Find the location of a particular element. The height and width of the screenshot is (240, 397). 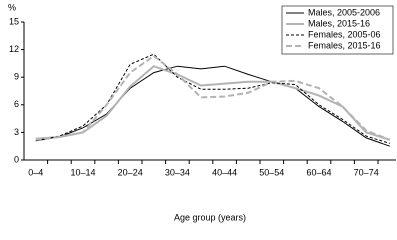

legend-label: Males, 2015-16 is located at coordinates (339, 23).